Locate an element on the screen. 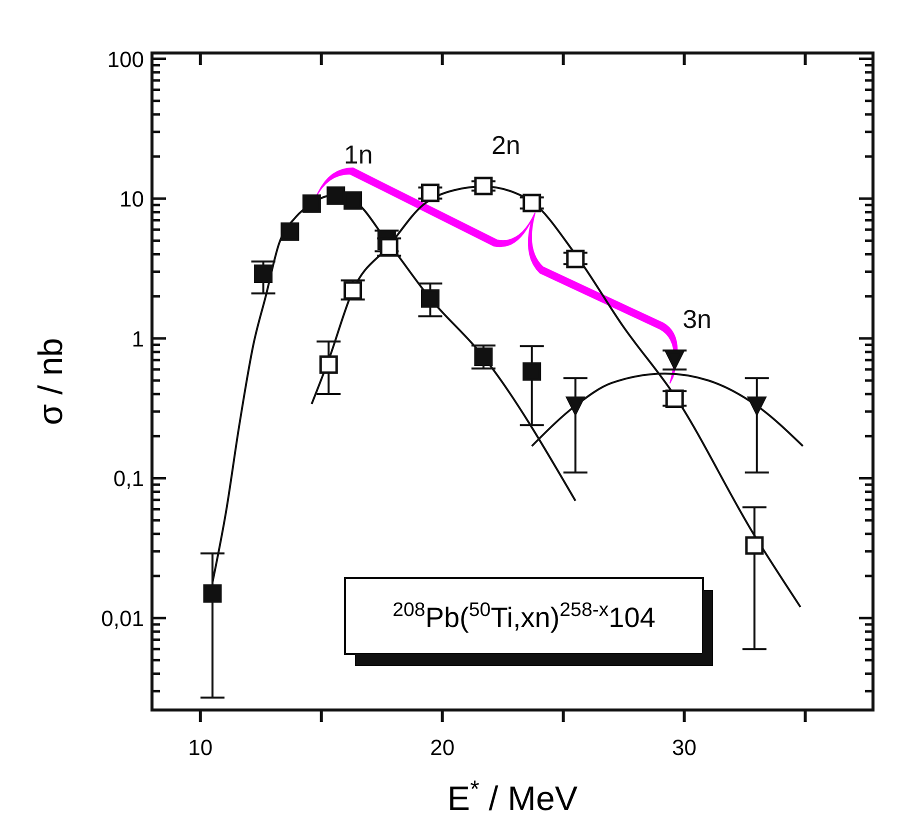 Image resolution: width=916 pixels, height=830 pixels. series-label: 1n is located at coordinates (358, 155).